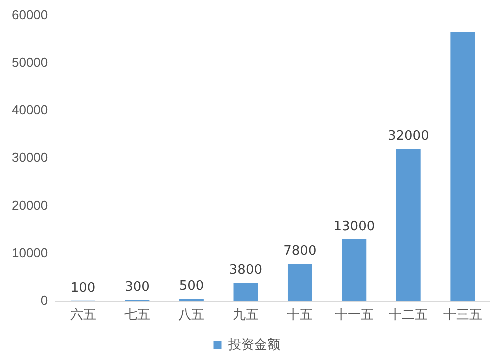 Image resolution: width=500 pixels, height=362 pixels. Describe the element at coordinates (246, 270) in the screenshot. I see `data-label: 3800` at that location.